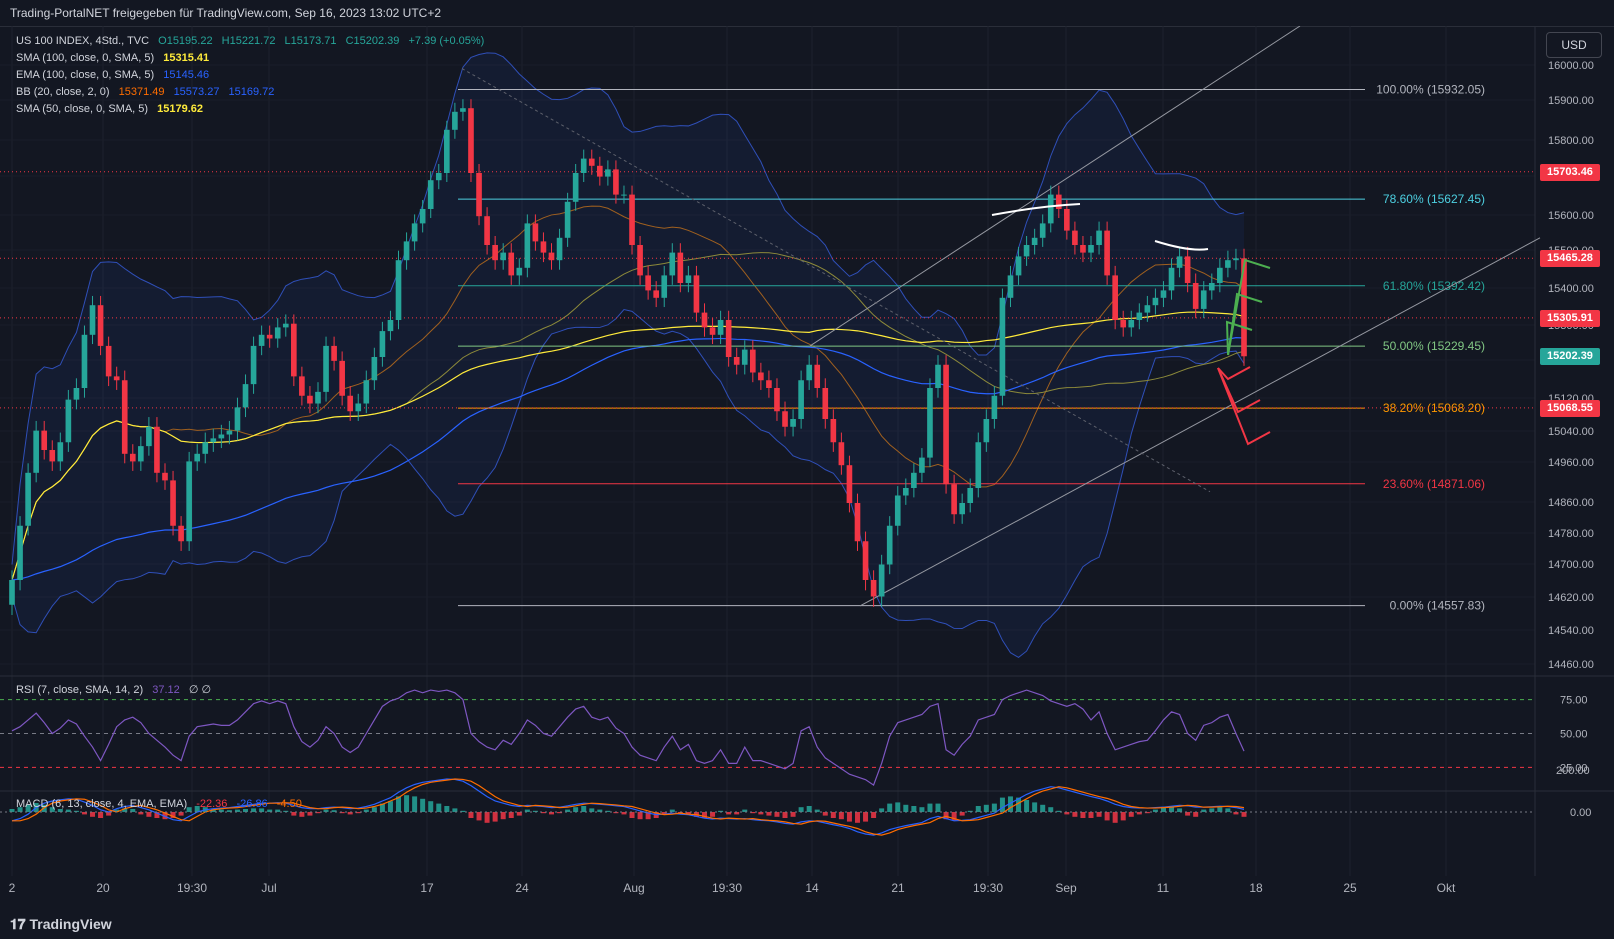  What do you see at coordinates (727, 888) in the screenshot?
I see `x-tick-label: 19:30` at bounding box center [727, 888].